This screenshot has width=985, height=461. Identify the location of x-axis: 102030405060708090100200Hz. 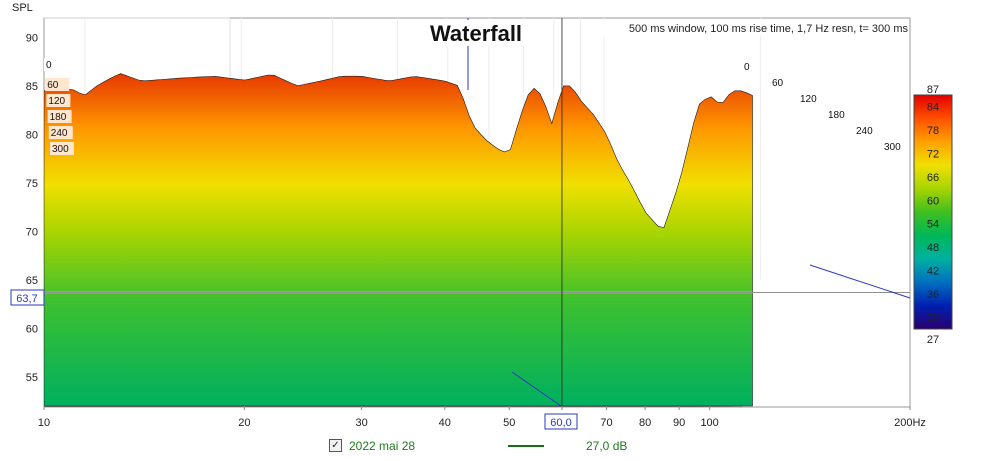
(482, 417).